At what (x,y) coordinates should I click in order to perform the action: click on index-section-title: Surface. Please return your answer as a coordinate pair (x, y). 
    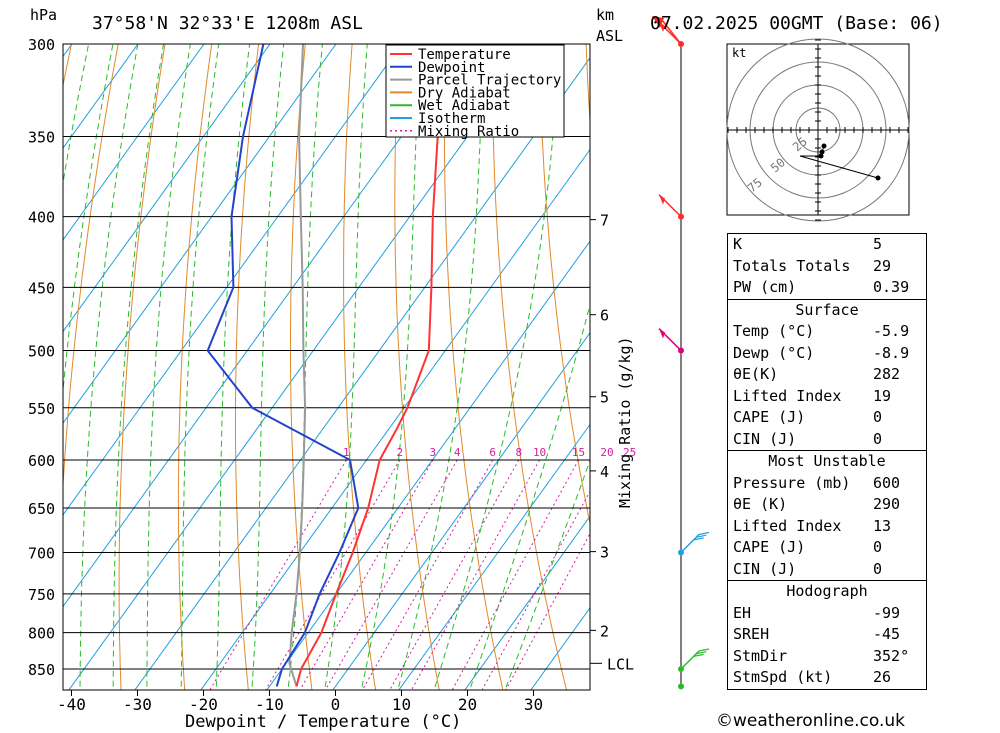
    Looking at the image, I should click on (827, 309).